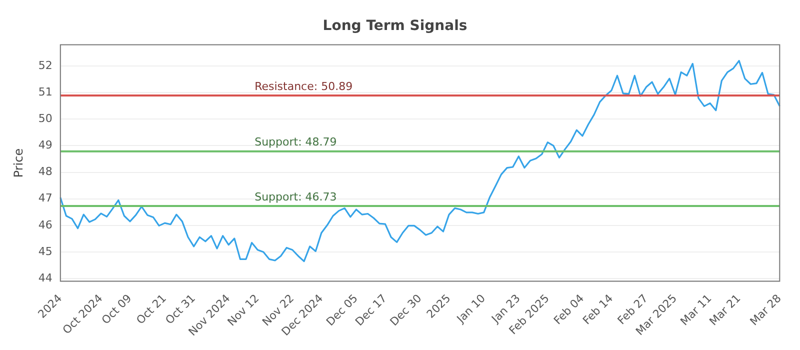 The image size is (800, 350). Describe the element at coordinates (45, 225) in the screenshot. I see `y-tick-label: 46` at that location.